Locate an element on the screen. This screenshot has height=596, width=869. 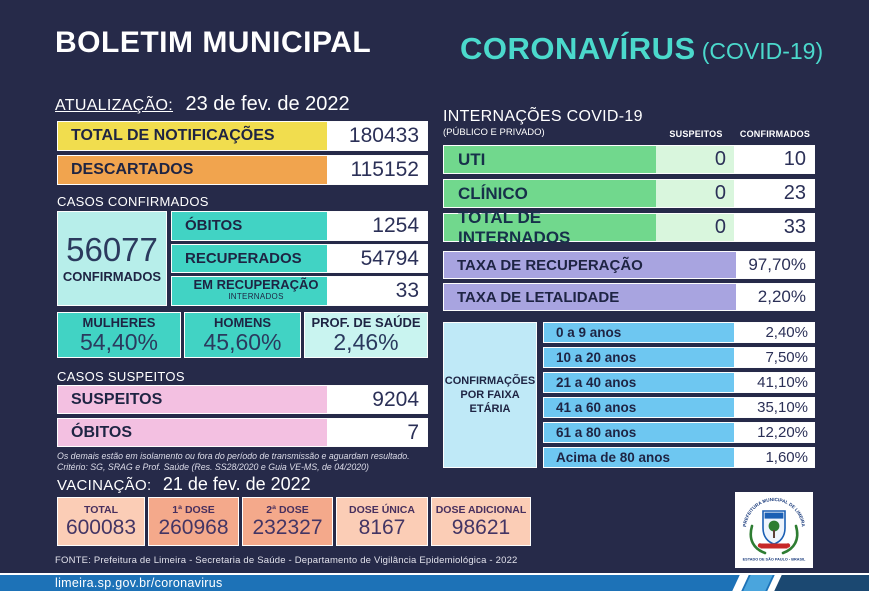
update-date-line: ATUALIZAÇÃO: 23 de fev. de 2022 is located at coordinates (202, 104).